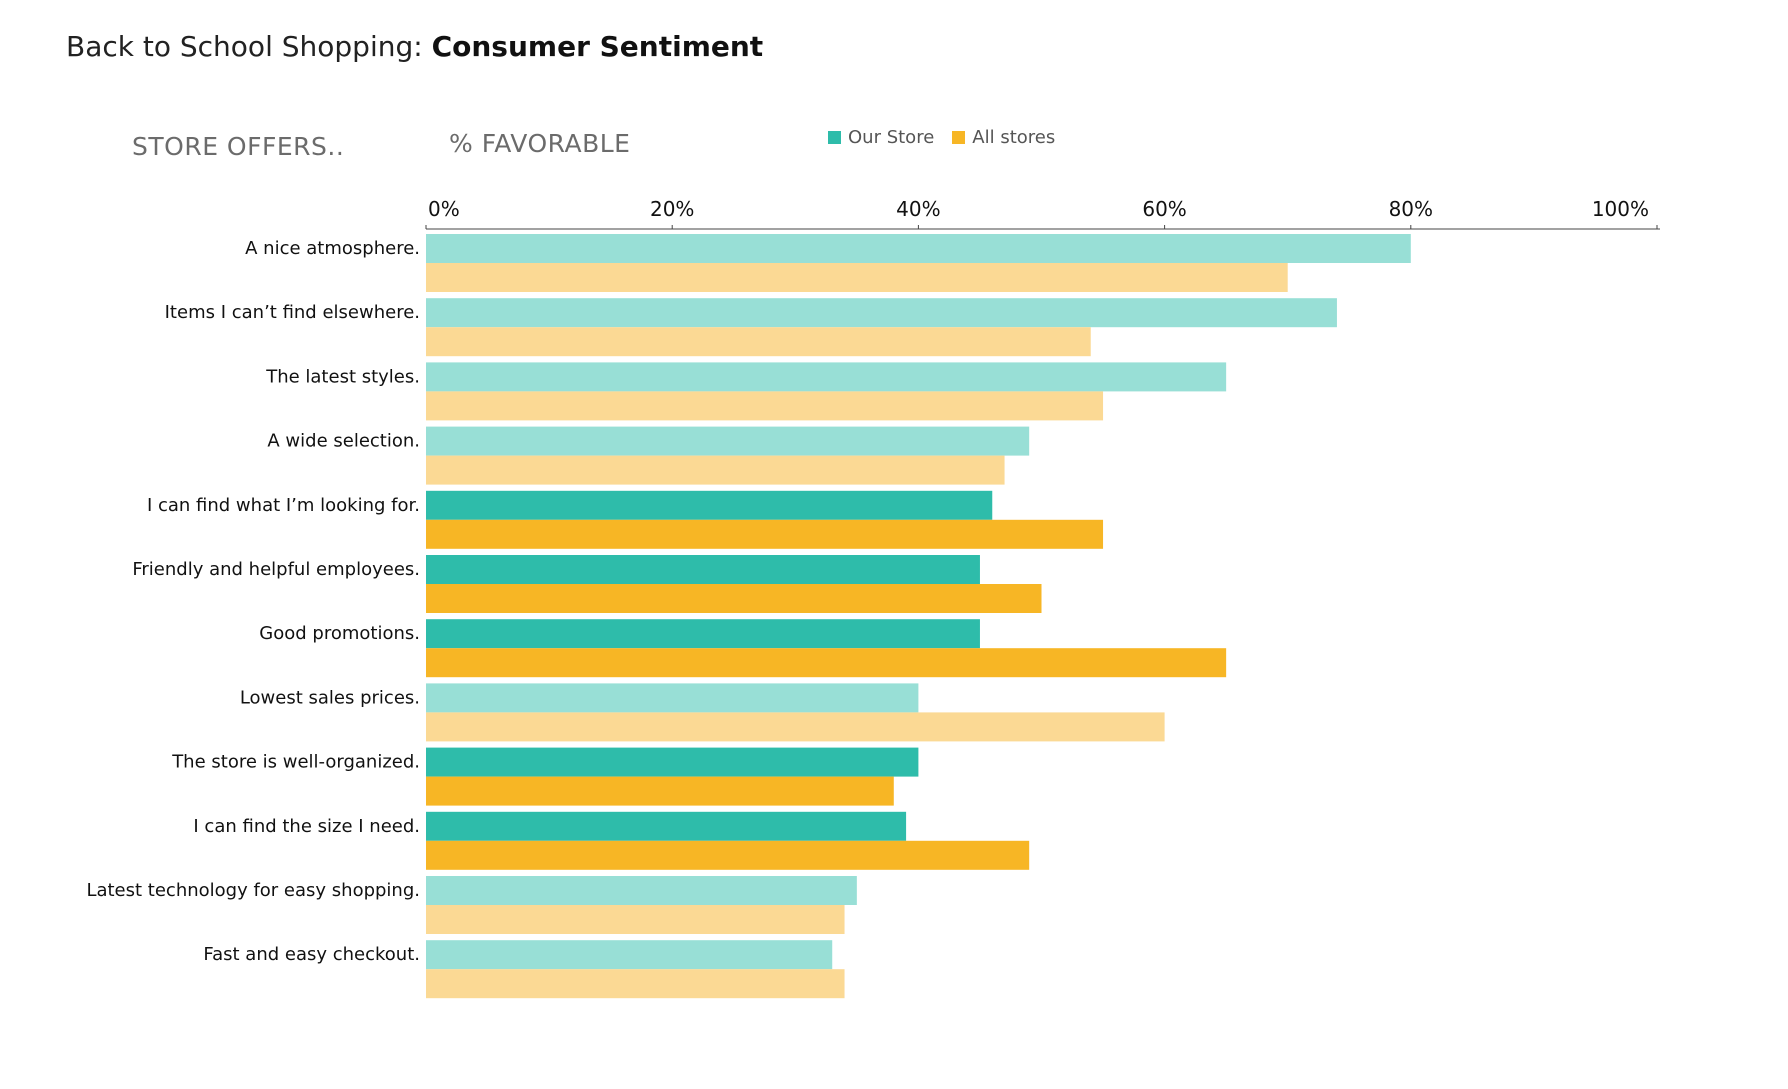 This screenshot has width=1788, height=1089. Describe the element at coordinates (941, 137) in the screenshot. I see `legend: Our Store All stores` at that location.